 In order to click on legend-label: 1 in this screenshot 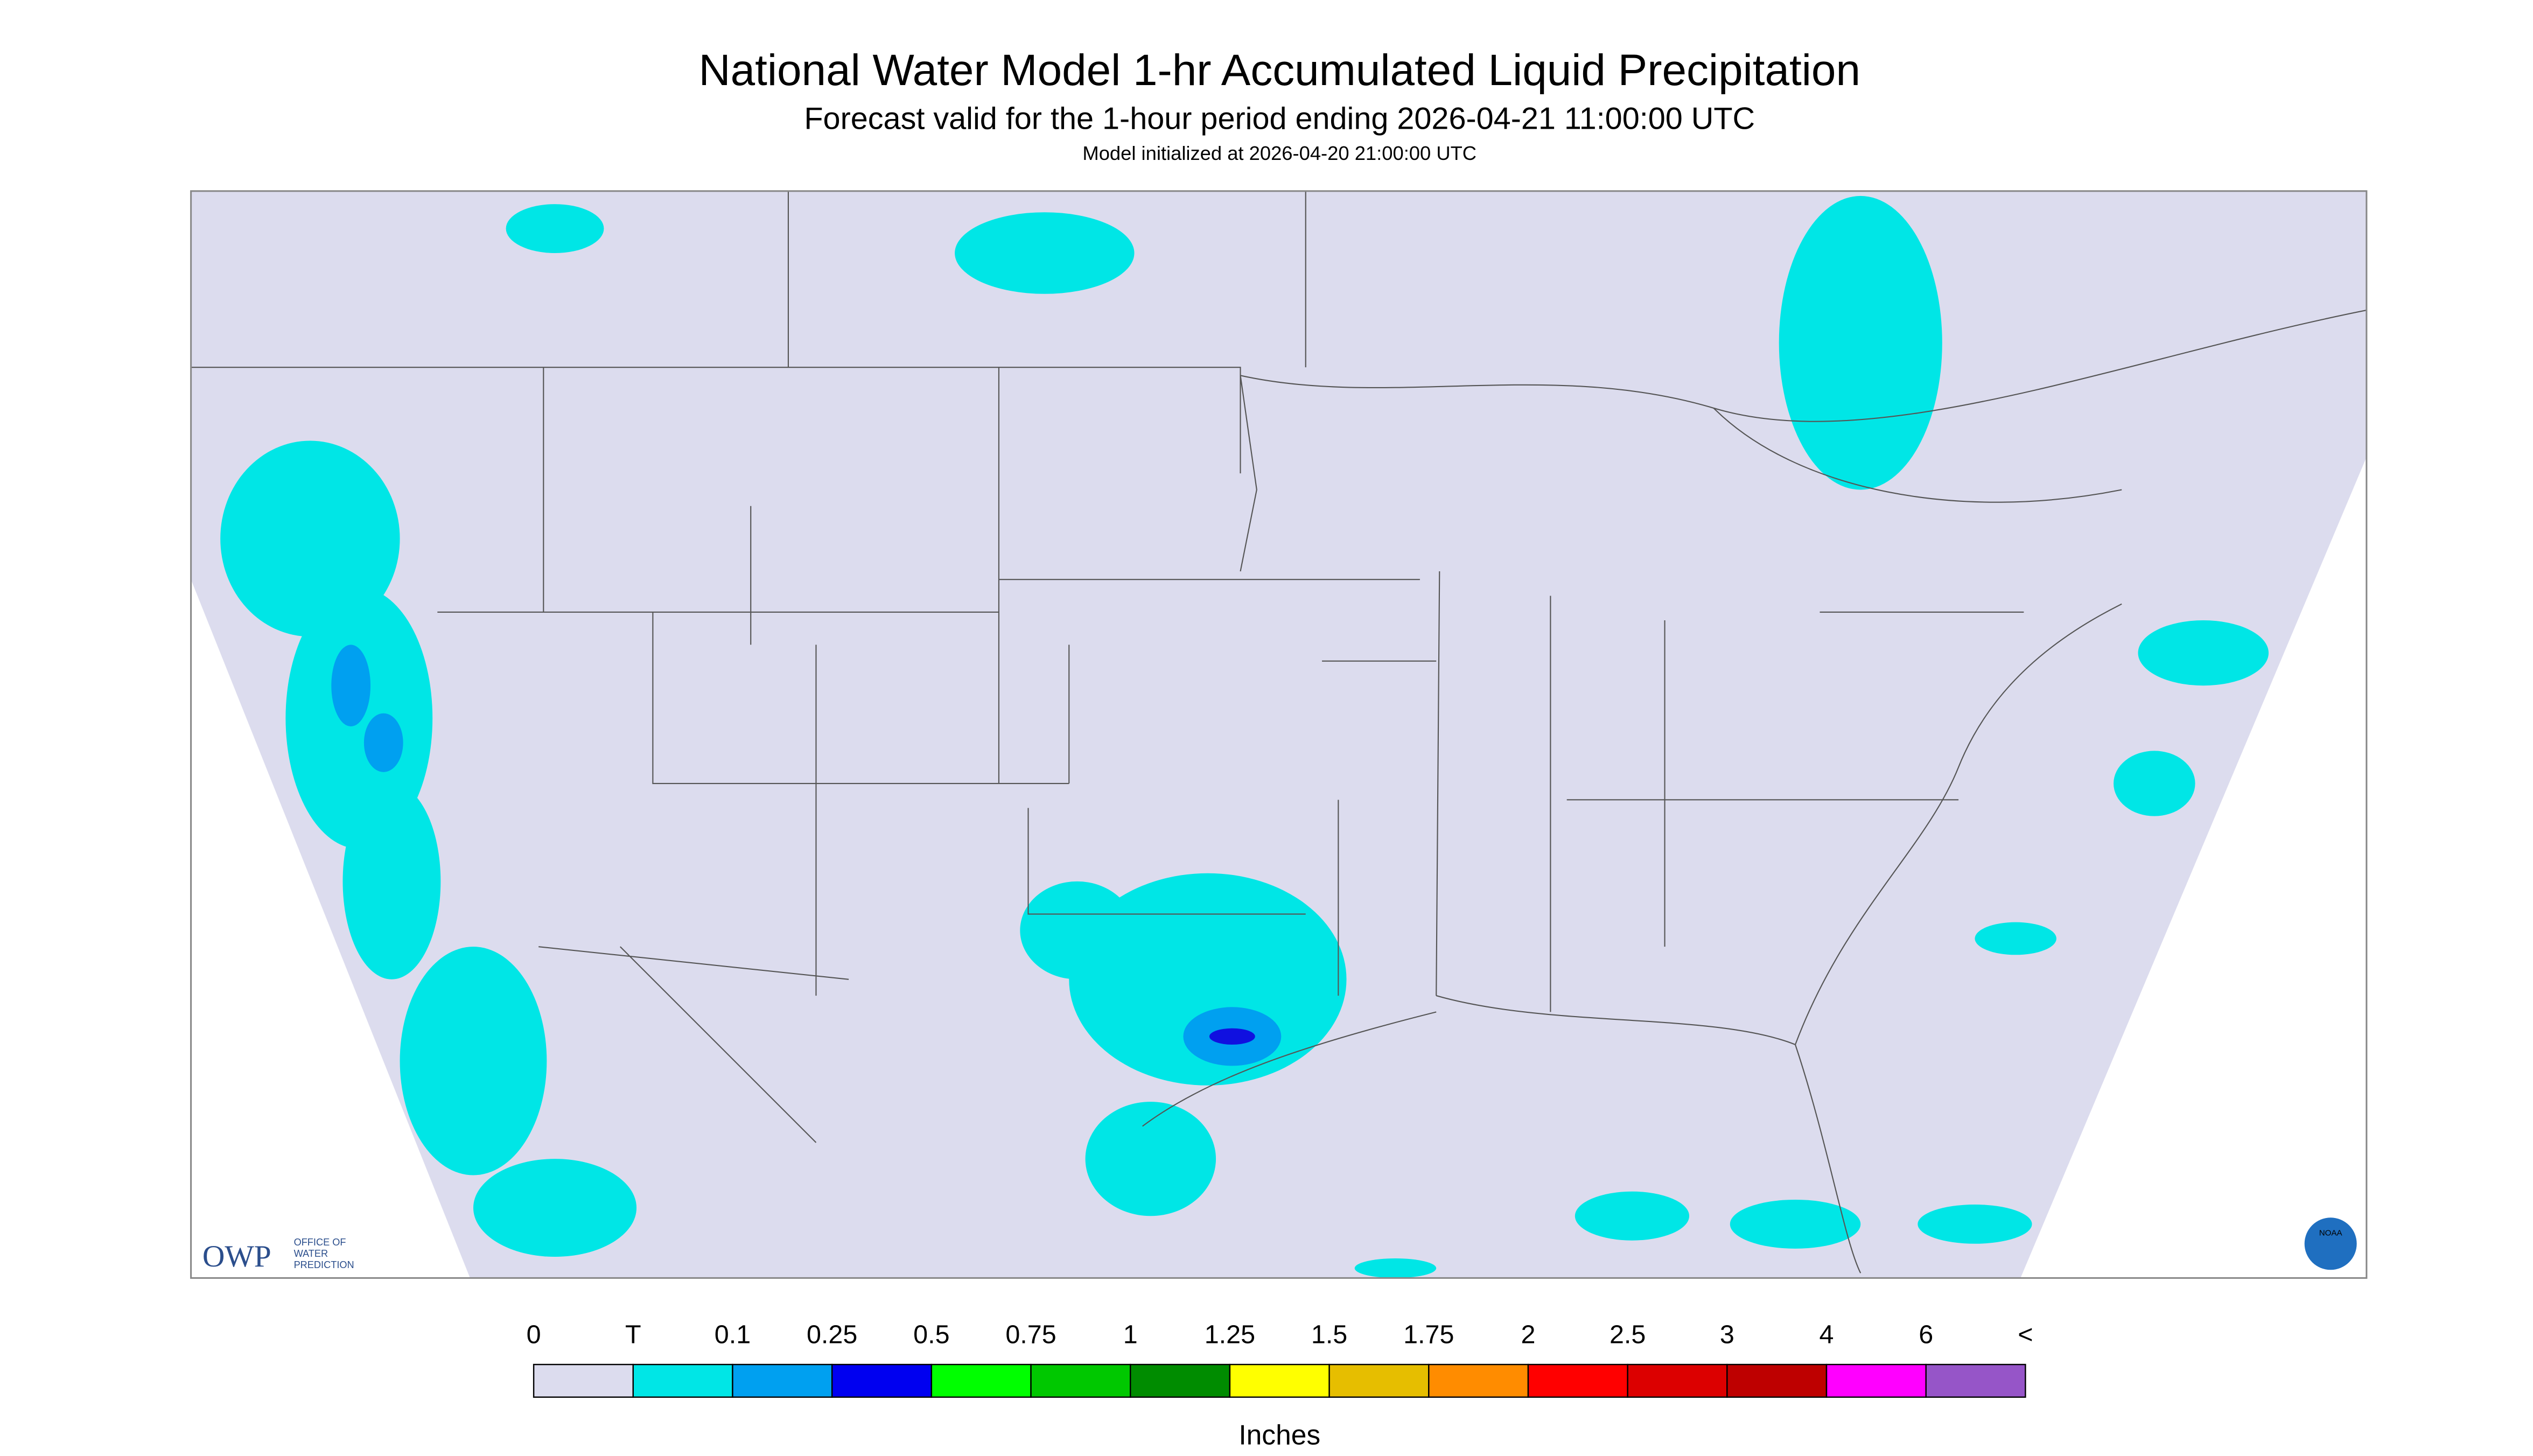, I will do `click(1130, 1334)`.